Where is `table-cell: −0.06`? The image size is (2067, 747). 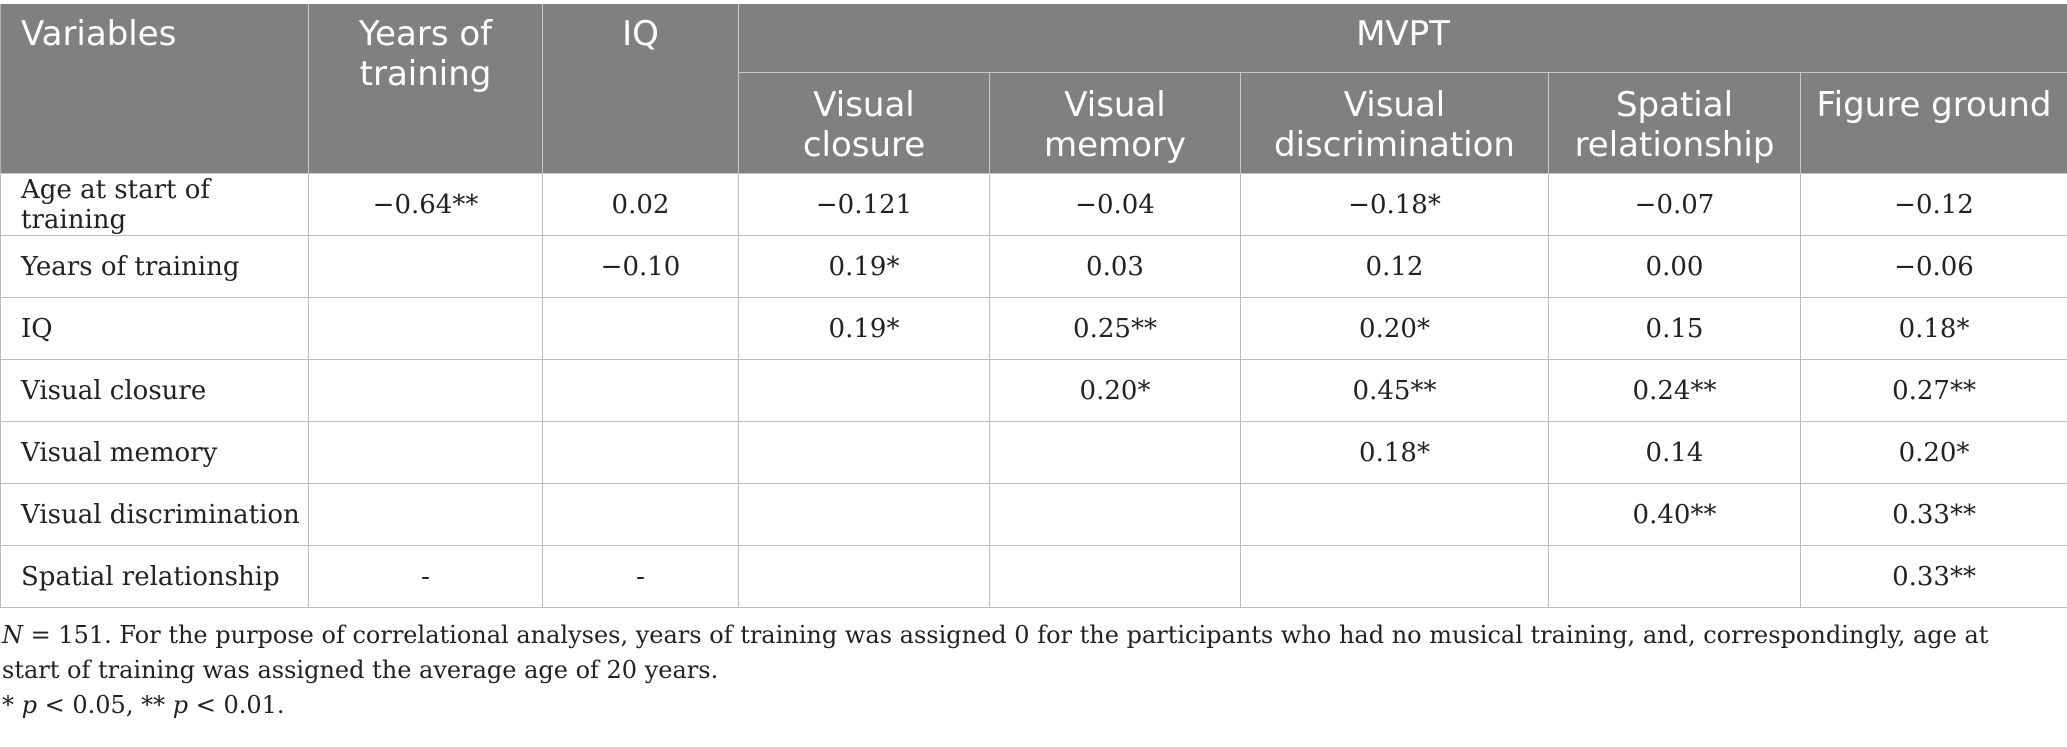
table-cell: −0.06 is located at coordinates (1933, 266).